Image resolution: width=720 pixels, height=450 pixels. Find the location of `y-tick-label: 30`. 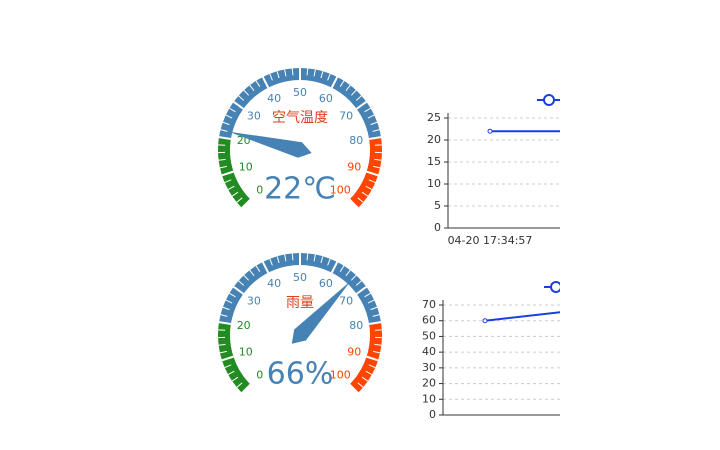

y-tick-label: 30 is located at coordinates (429, 367).